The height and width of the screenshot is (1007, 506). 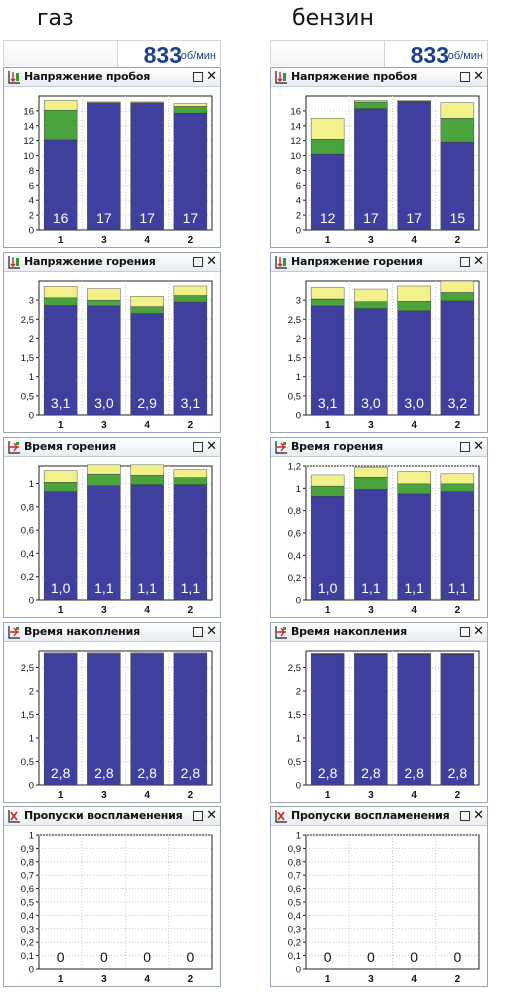 I want to click on y-tick-label: 0,7, so click(x=27, y=876).